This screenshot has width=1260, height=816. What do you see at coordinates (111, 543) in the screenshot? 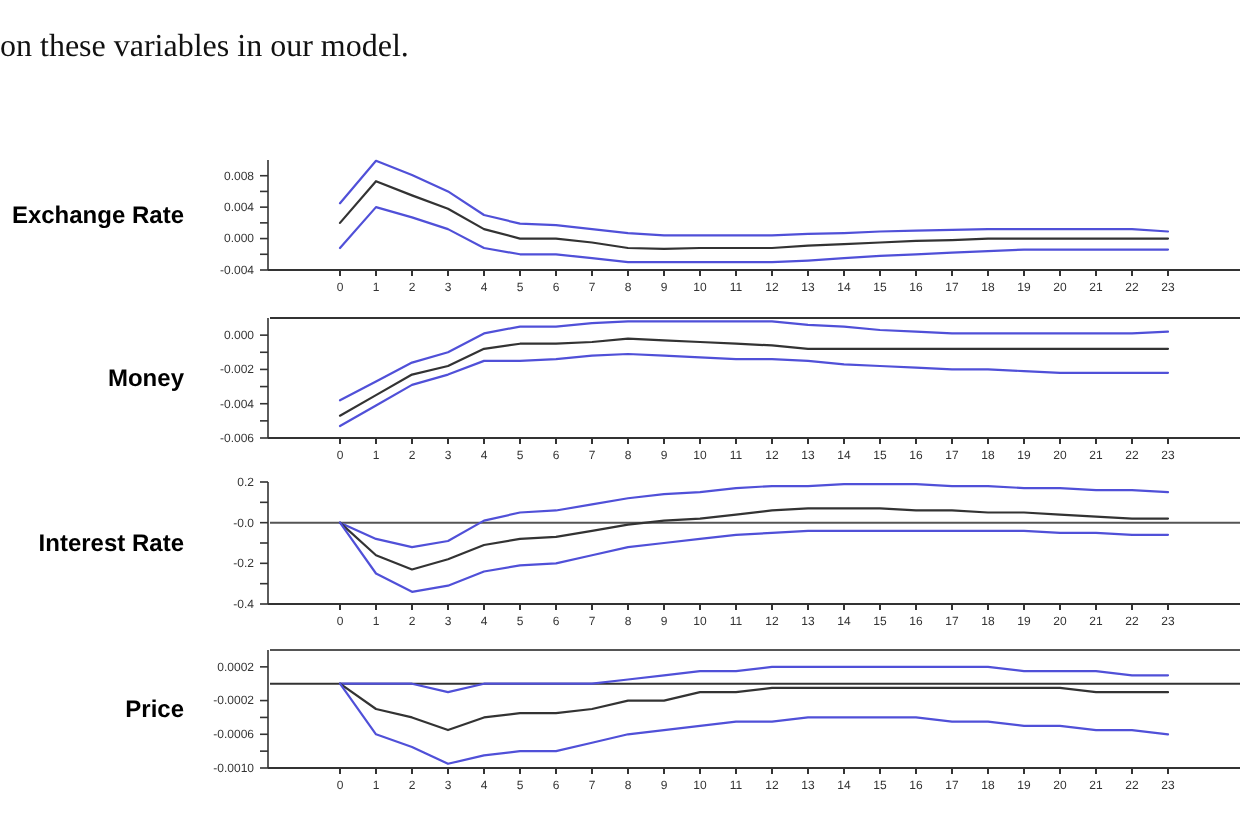
I see `y-axis-title: Interest Rate` at bounding box center [111, 543].